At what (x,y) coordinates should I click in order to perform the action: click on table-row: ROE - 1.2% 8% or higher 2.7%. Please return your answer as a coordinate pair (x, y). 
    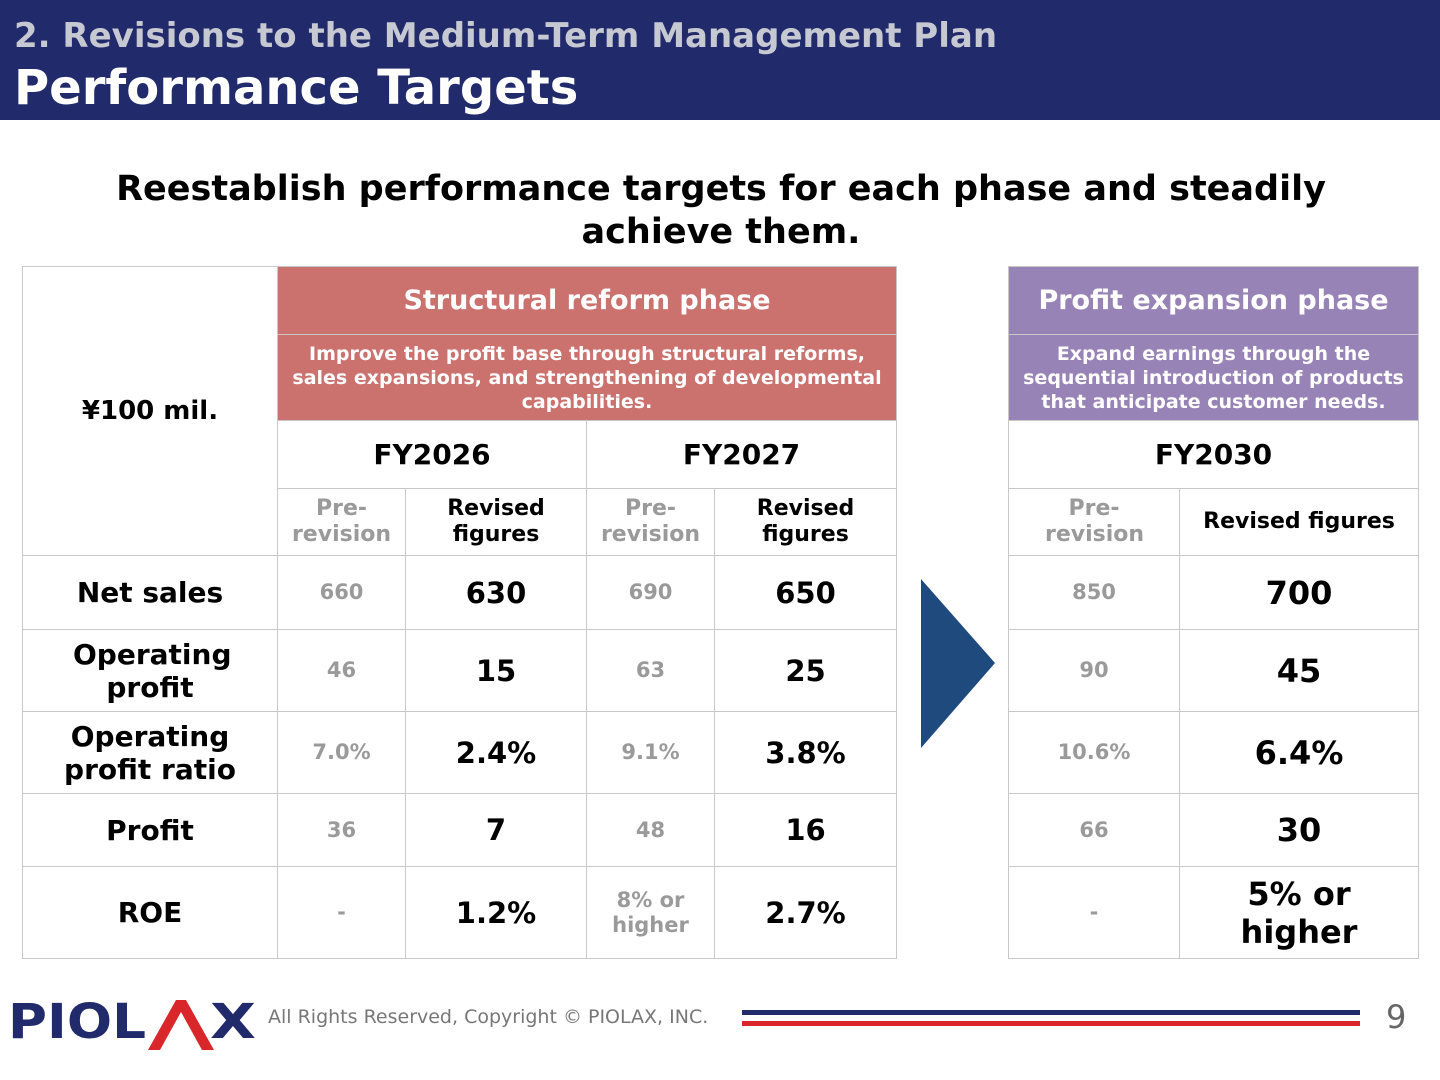
    Looking at the image, I should click on (460, 912).